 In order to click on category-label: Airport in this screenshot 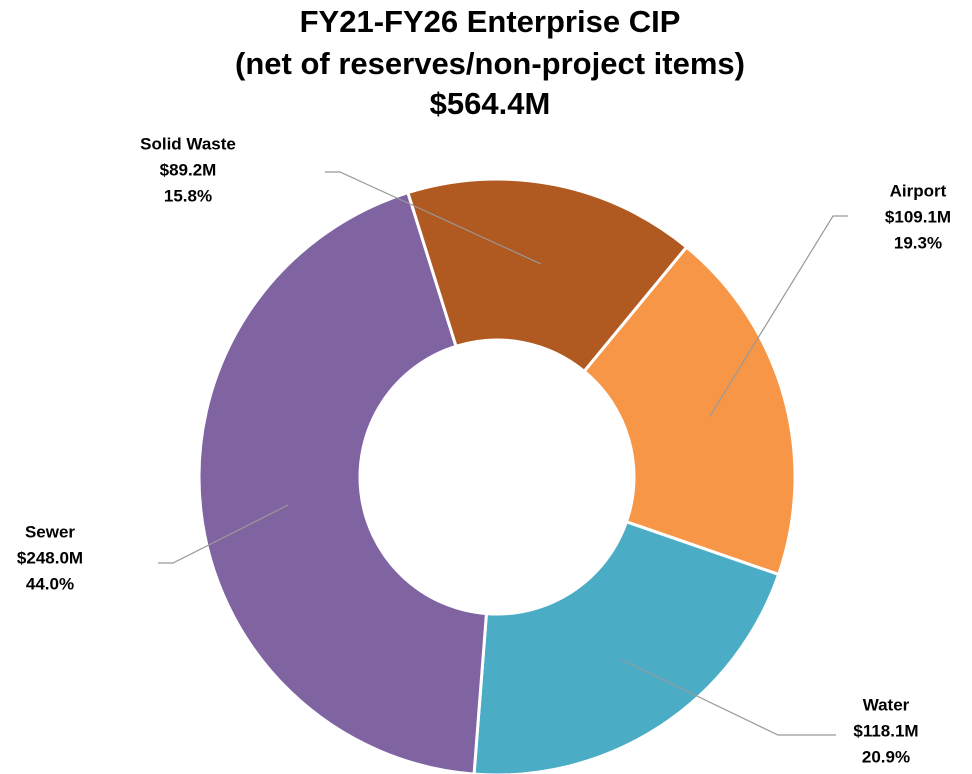, I will do `click(918, 190)`.